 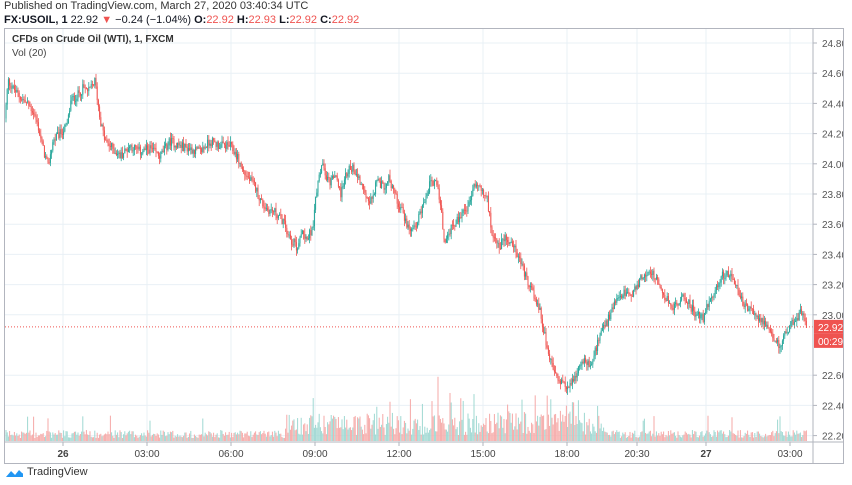 What do you see at coordinates (832, 286) in the screenshot?
I see `svg-text: 23.20` at bounding box center [832, 286].